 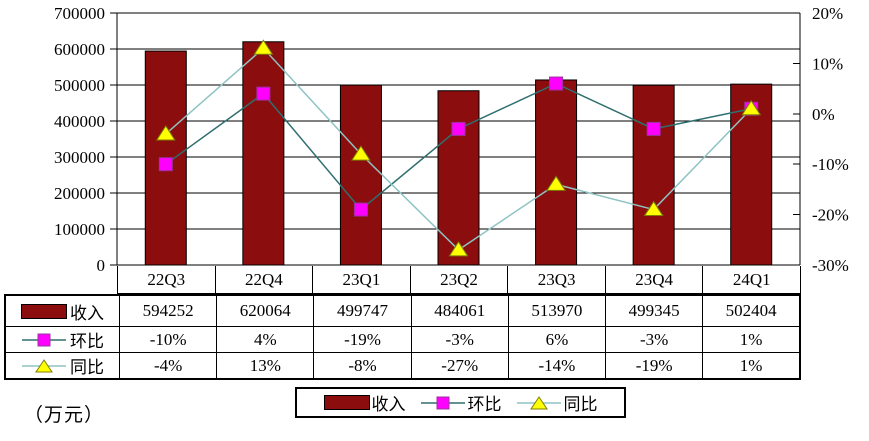 What do you see at coordinates (360, 175) in the screenshot?
I see `revenue-bar-23q1` at bounding box center [360, 175].